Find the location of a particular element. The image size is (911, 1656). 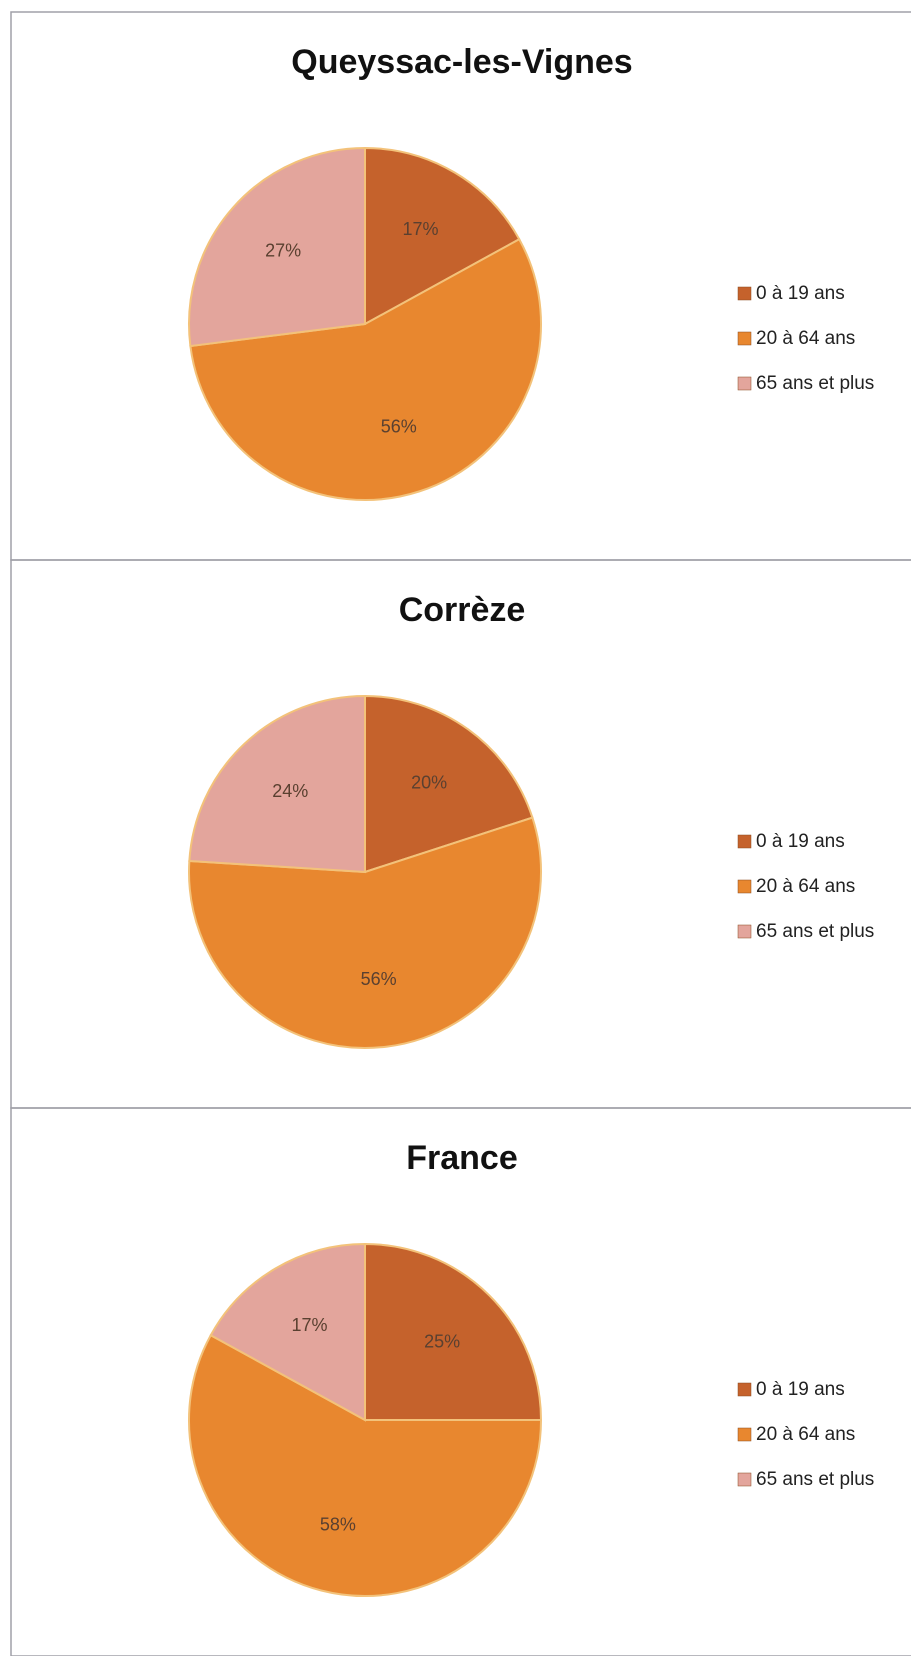

slice-label: 27% is located at coordinates (283, 251).